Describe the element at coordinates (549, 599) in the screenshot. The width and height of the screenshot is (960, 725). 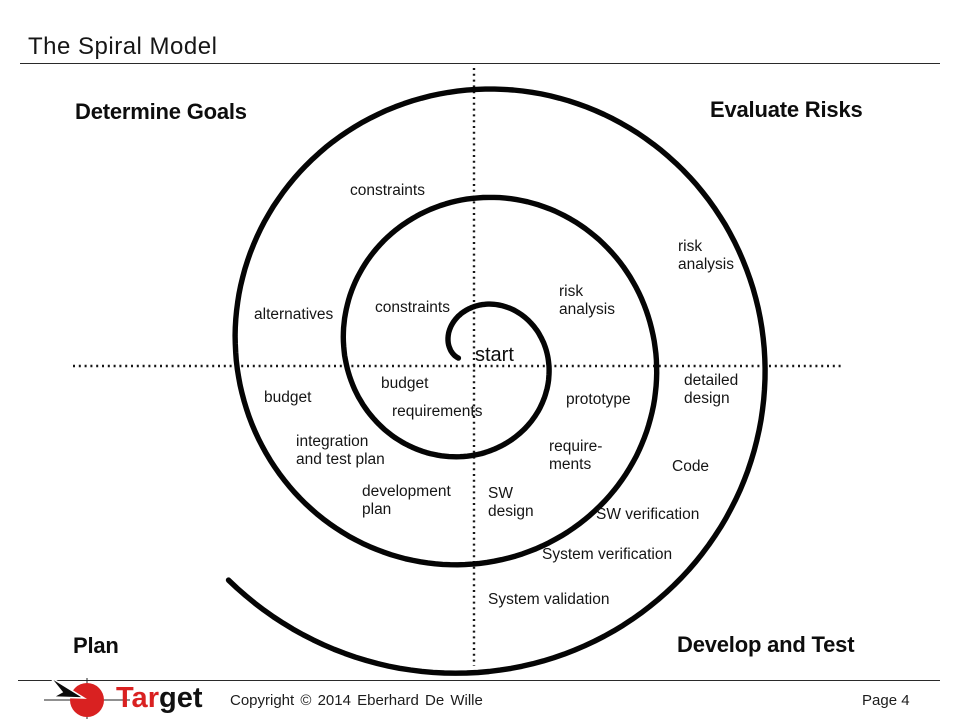
I see `phase-label-system-validation: System validation` at that location.